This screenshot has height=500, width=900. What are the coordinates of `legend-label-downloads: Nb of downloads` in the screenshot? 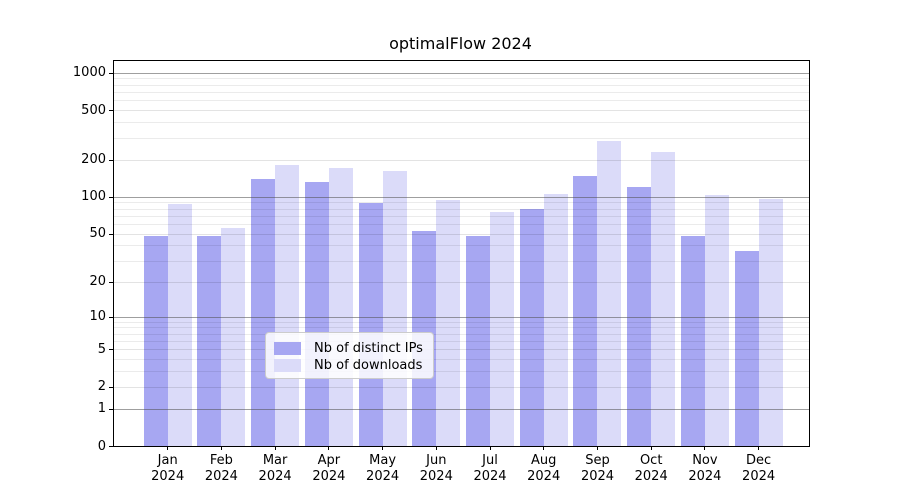 It's located at (368, 365).